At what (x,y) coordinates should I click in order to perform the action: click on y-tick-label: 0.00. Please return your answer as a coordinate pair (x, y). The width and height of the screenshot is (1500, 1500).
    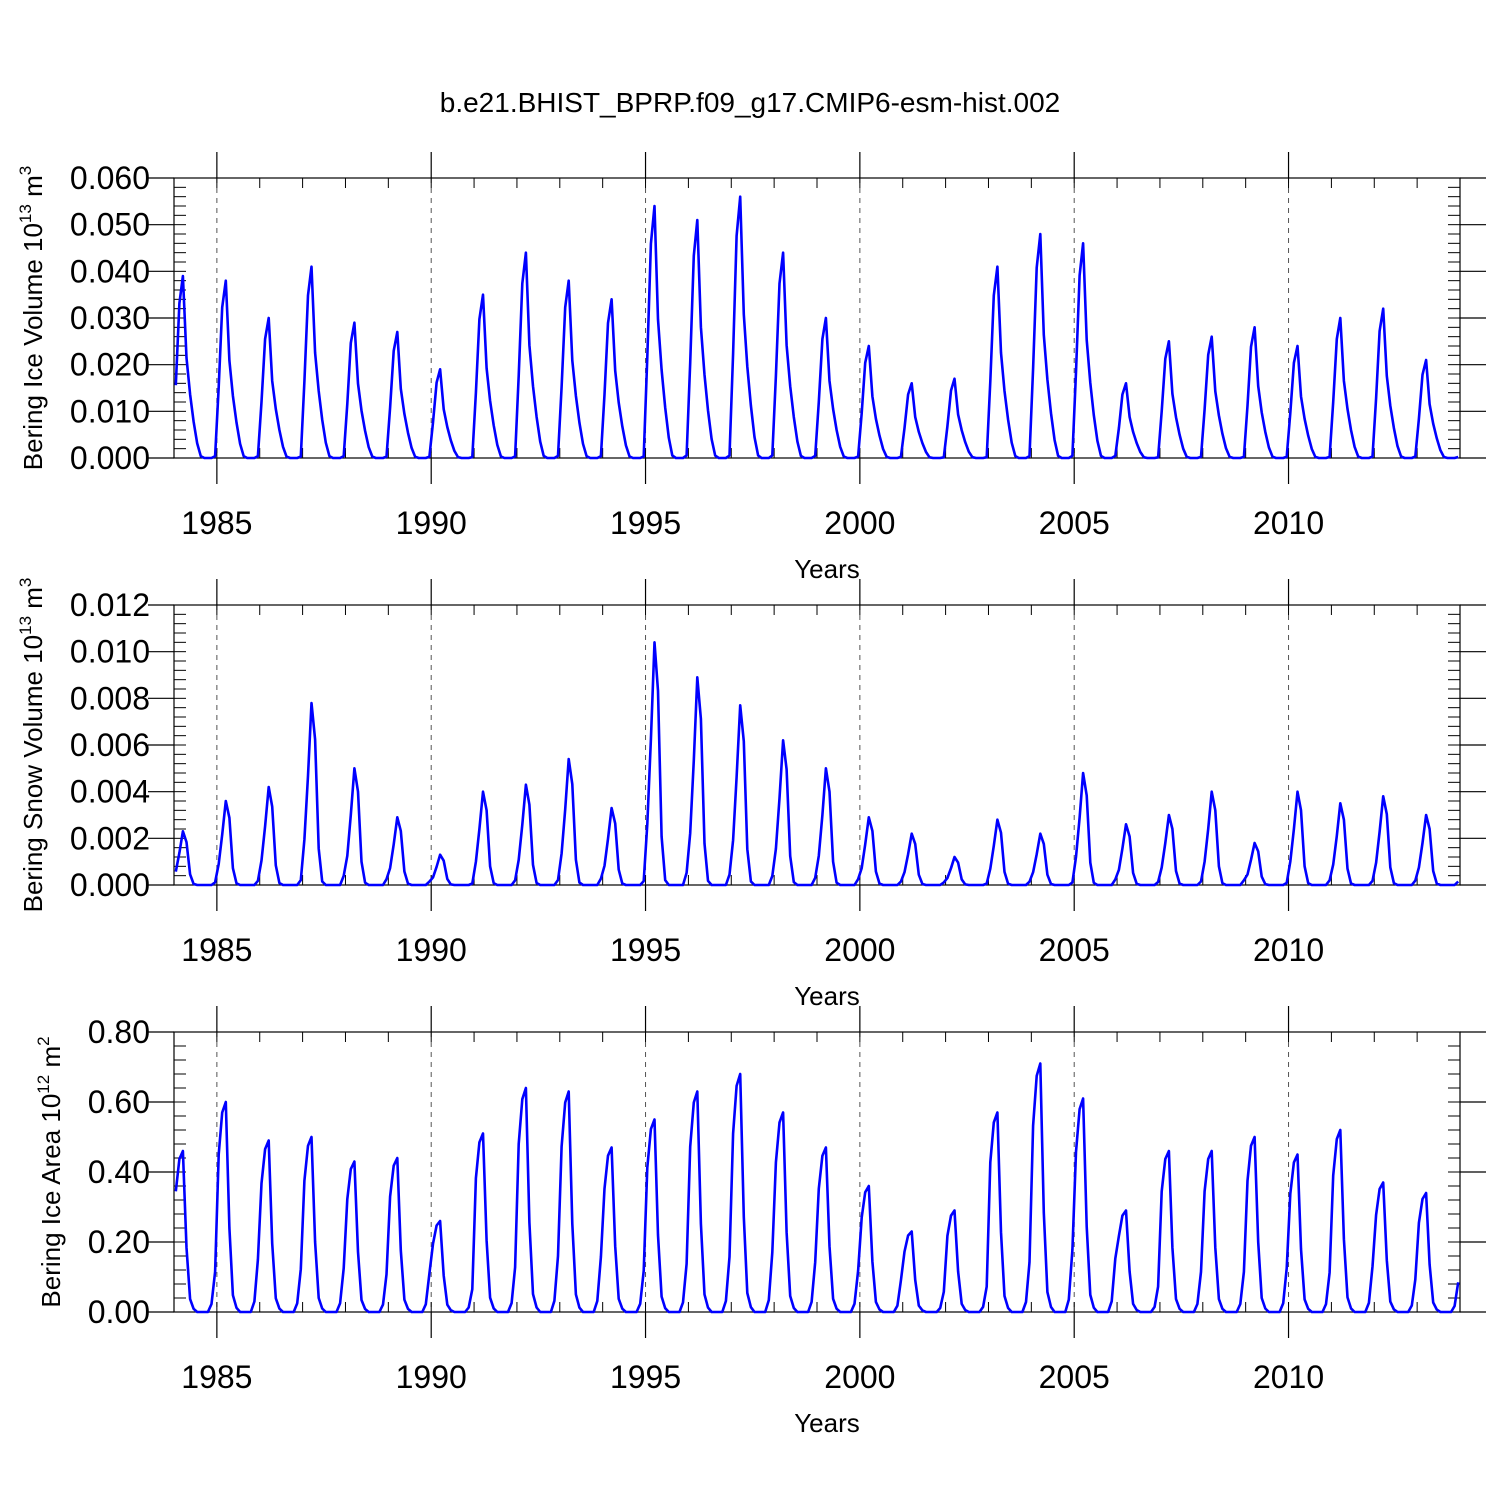
    Looking at the image, I should click on (119, 1312).